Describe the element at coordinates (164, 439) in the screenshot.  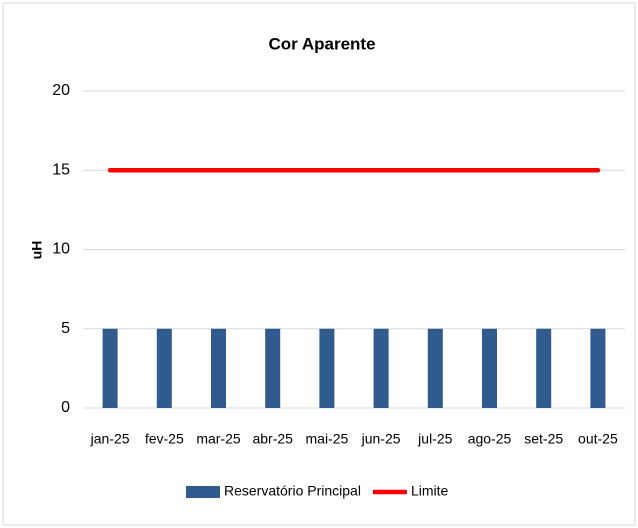
I see `x-tick-label: fev-25` at that location.